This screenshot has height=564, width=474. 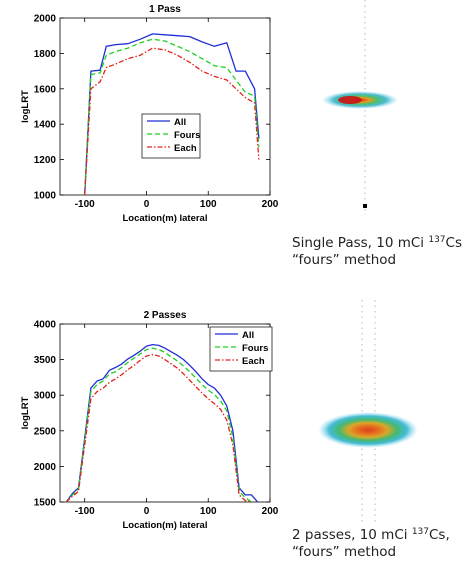 What do you see at coordinates (45, 396) in the screenshot?
I see `y-tick-label: 3000` at bounding box center [45, 396].